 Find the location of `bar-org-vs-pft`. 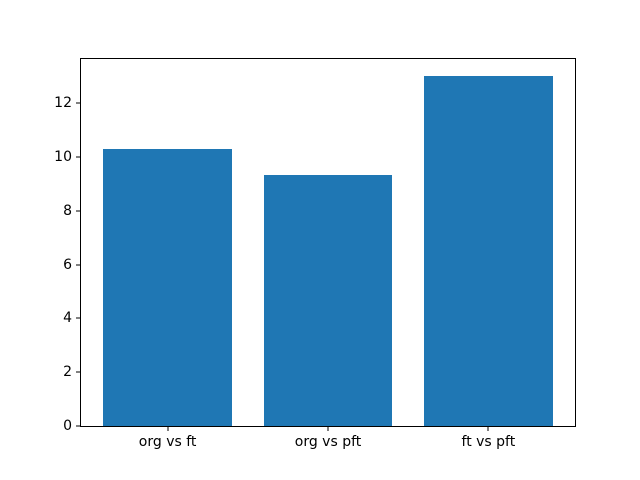

bar-org-vs-pft is located at coordinates (328, 300).